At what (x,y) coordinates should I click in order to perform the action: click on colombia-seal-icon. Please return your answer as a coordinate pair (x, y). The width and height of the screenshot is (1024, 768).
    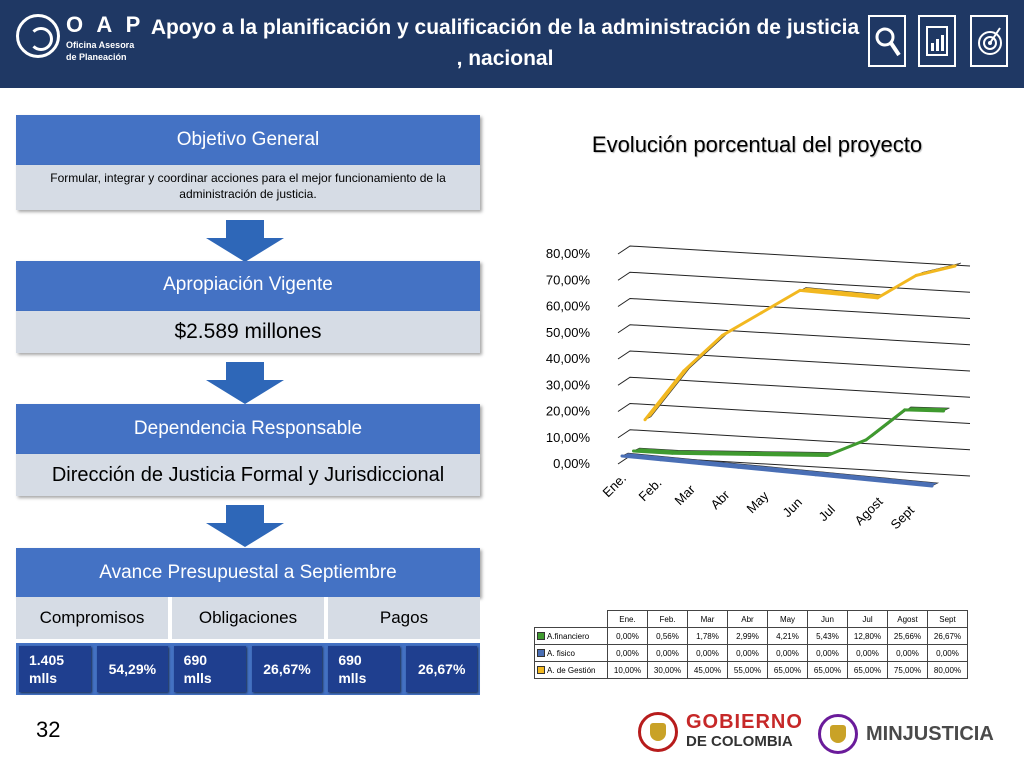
    Looking at the image, I should click on (658, 732).